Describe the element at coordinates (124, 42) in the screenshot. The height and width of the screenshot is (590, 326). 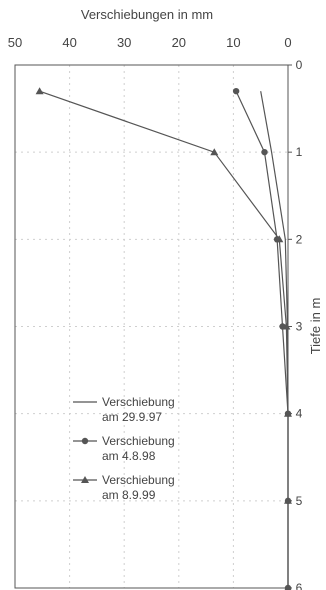
I see `x-tick-label-30: 30` at that location.